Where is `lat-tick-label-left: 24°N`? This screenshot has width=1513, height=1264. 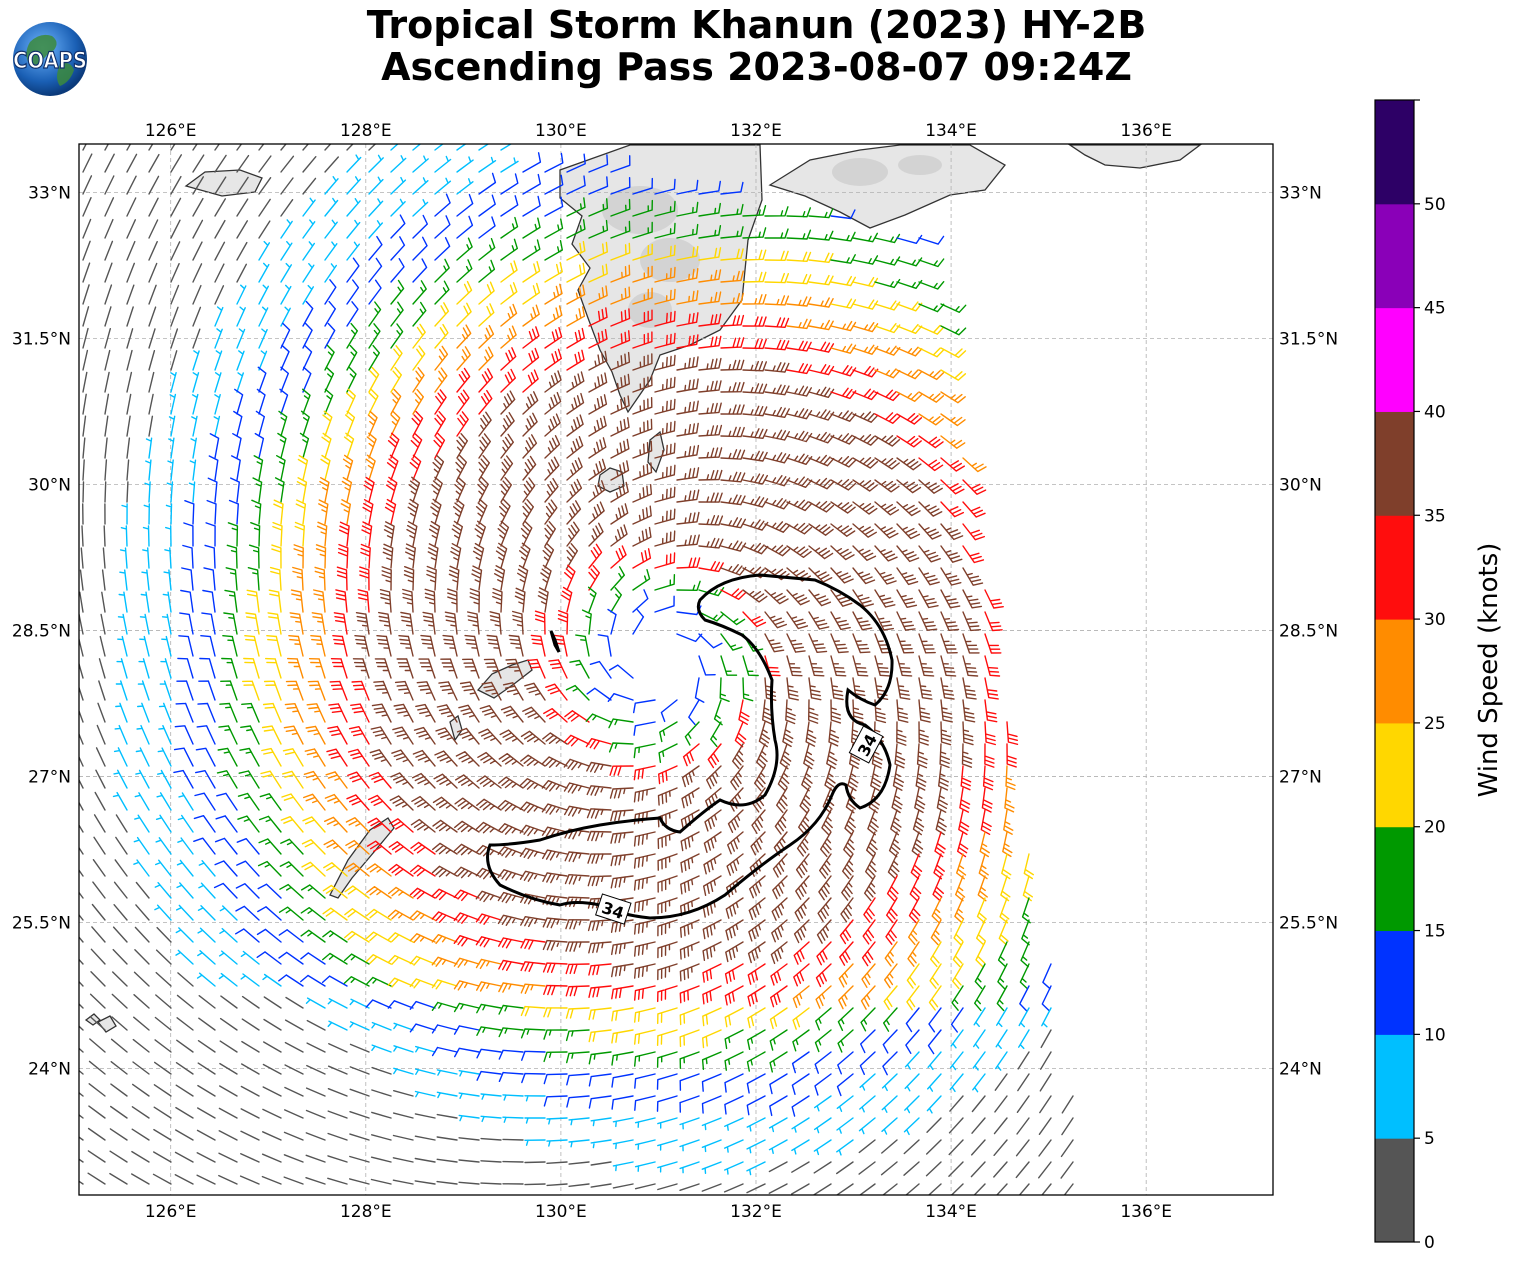 lat-tick-label-left: 24°N is located at coordinates (49, 1069).